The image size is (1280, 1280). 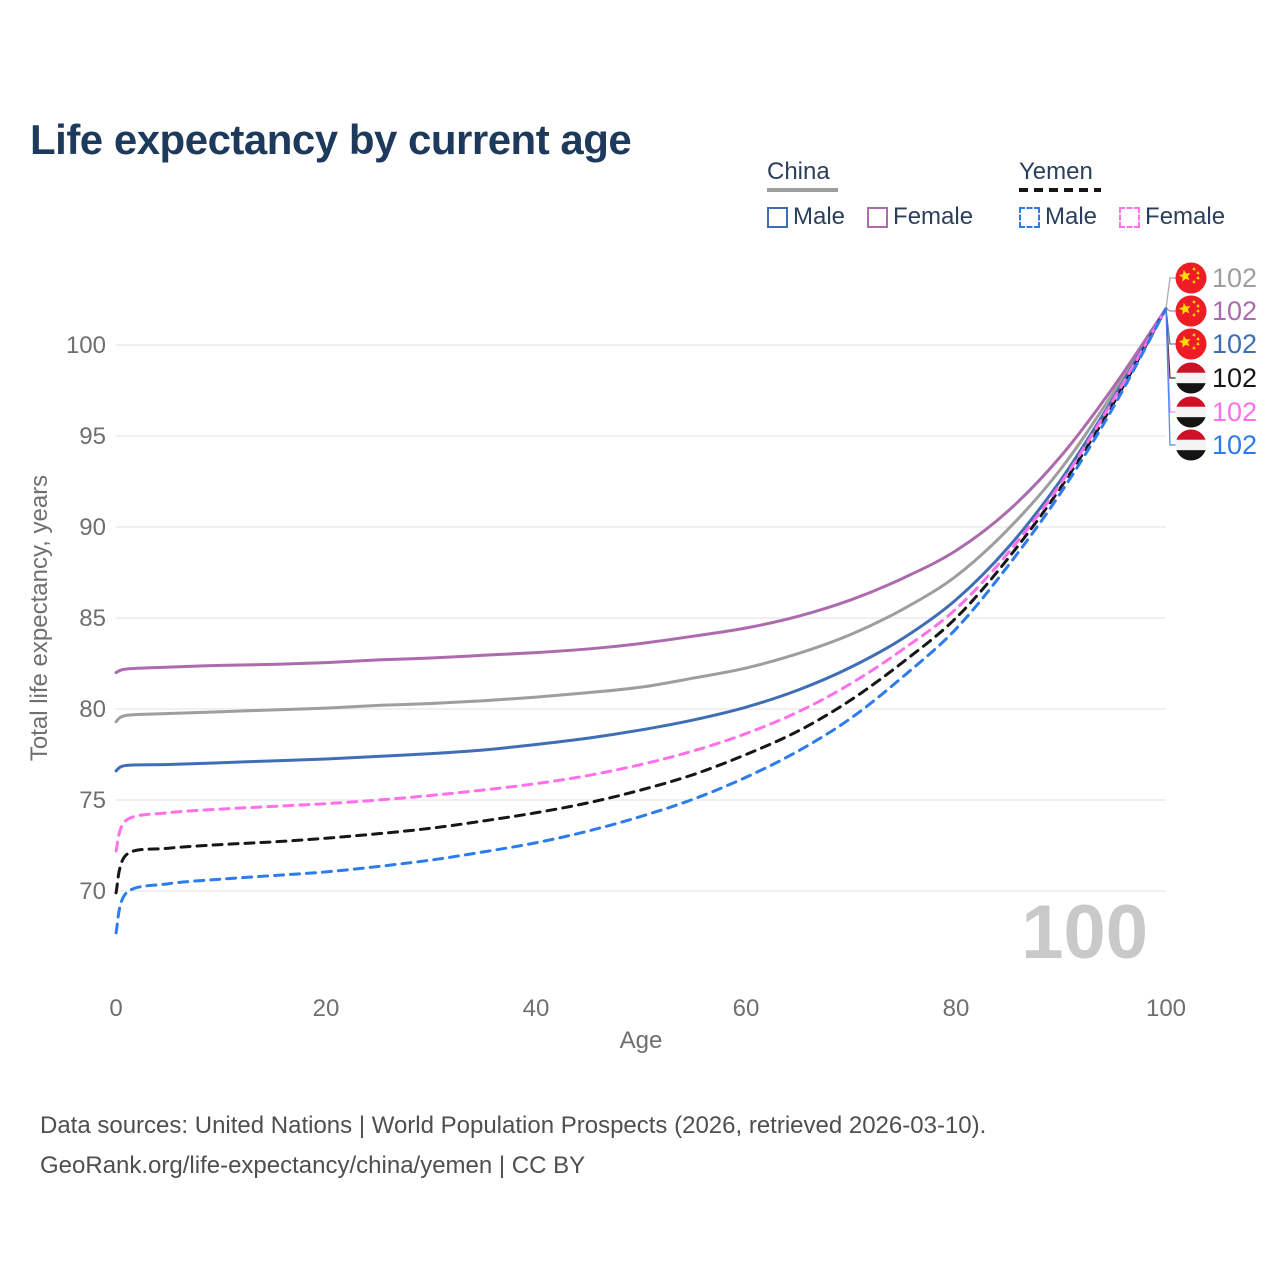 What do you see at coordinates (802, 190) in the screenshot?
I see `china-line-style-swatch` at bounding box center [802, 190].